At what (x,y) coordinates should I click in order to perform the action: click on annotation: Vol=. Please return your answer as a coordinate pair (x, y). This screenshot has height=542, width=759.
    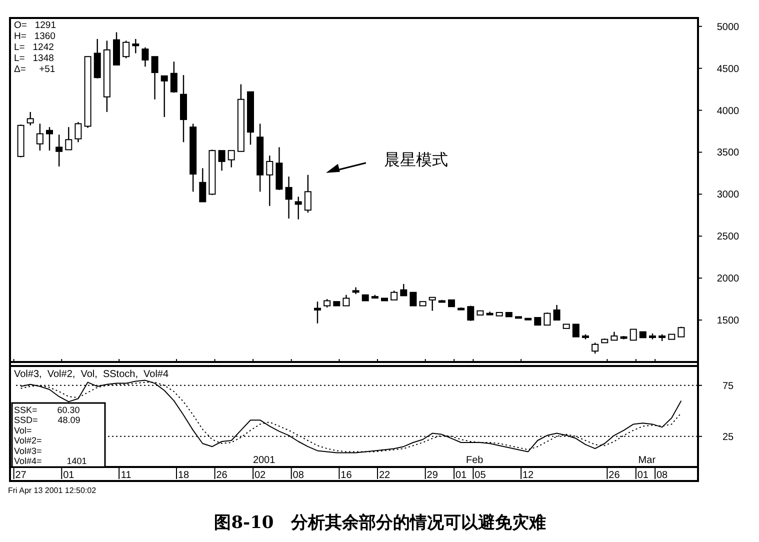
    Looking at the image, I should click on (23, 430).